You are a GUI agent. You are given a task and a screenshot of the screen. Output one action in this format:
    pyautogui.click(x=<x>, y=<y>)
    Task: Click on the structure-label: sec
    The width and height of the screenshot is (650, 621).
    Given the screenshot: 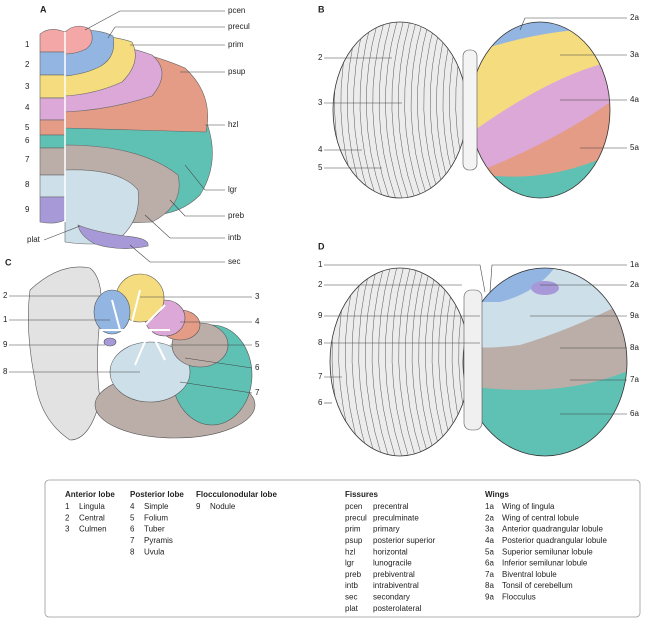 What is the action you would take?
    pyautogui.click(x=234, y=261)
    